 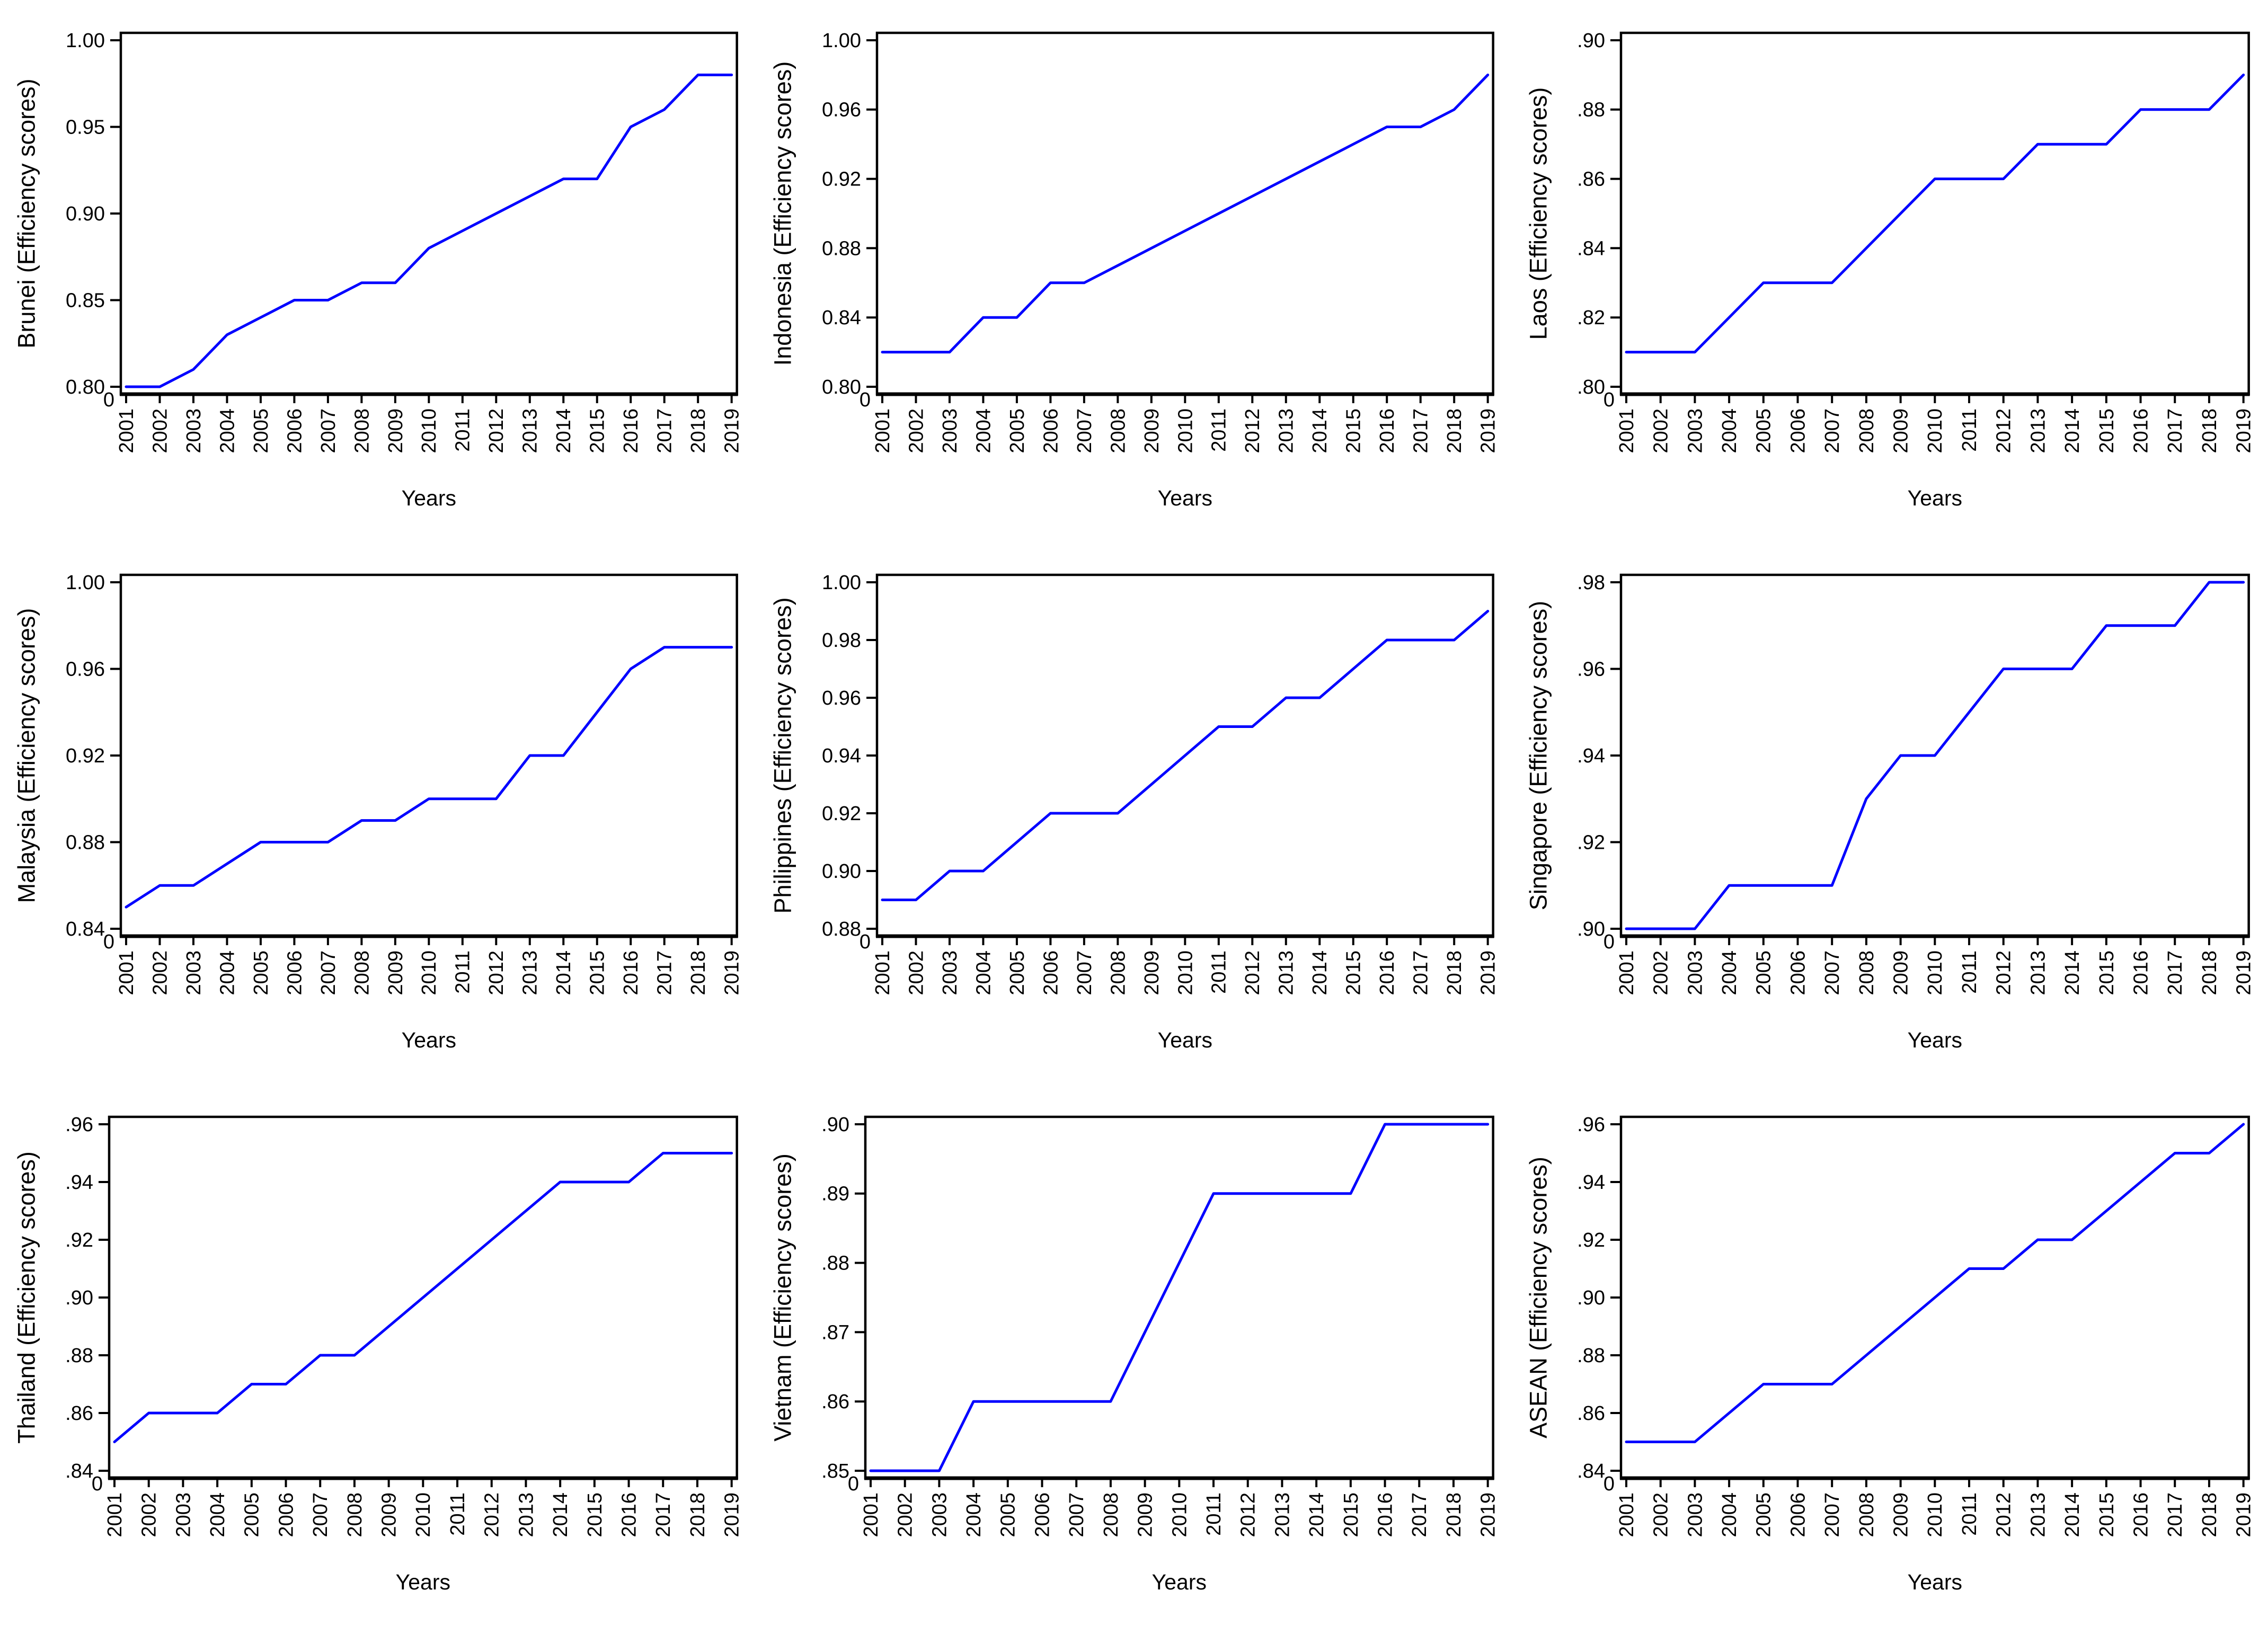 I want to click on y-tick-label: 0.94, so click(x=841, y=756).